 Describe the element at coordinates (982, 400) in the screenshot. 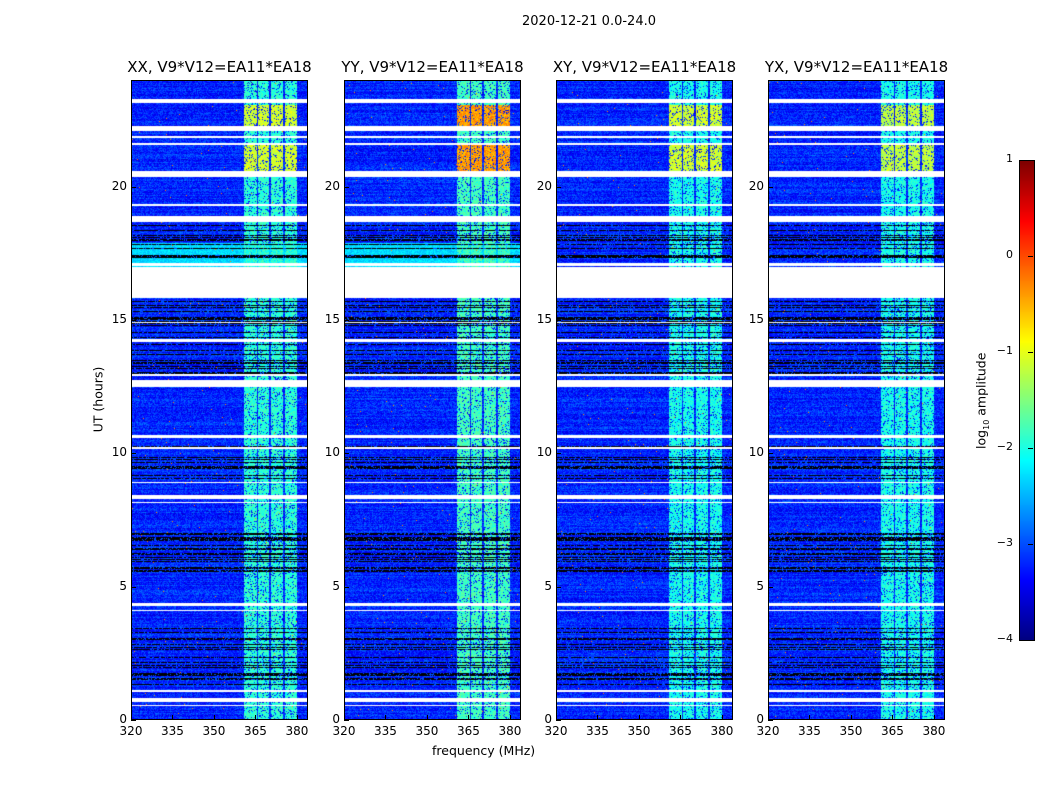

I see `colorbar-label: log10 amplitude` at that location.